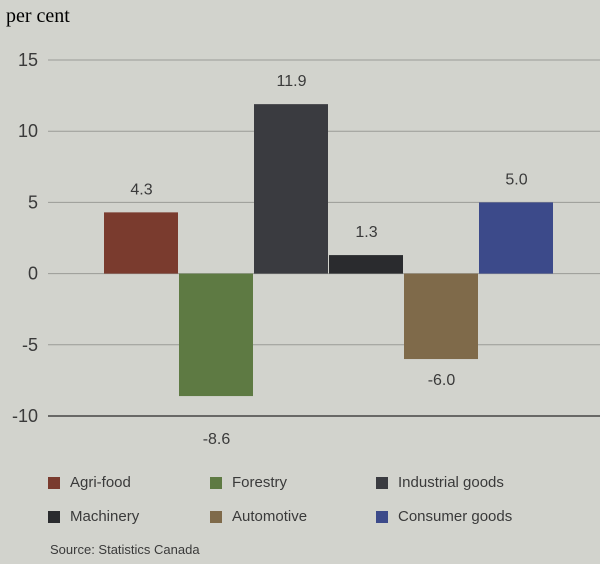 The height and width of the screenshot is (564, 600). I want to click on legend-label: Forestry, so click(260, 482).